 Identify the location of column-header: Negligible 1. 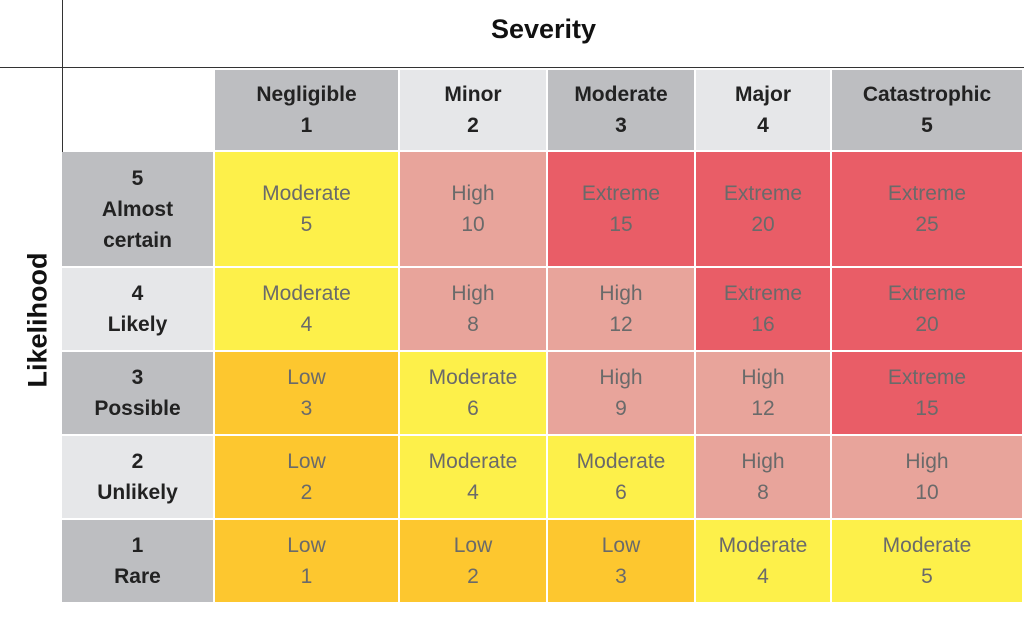
(307, 111).